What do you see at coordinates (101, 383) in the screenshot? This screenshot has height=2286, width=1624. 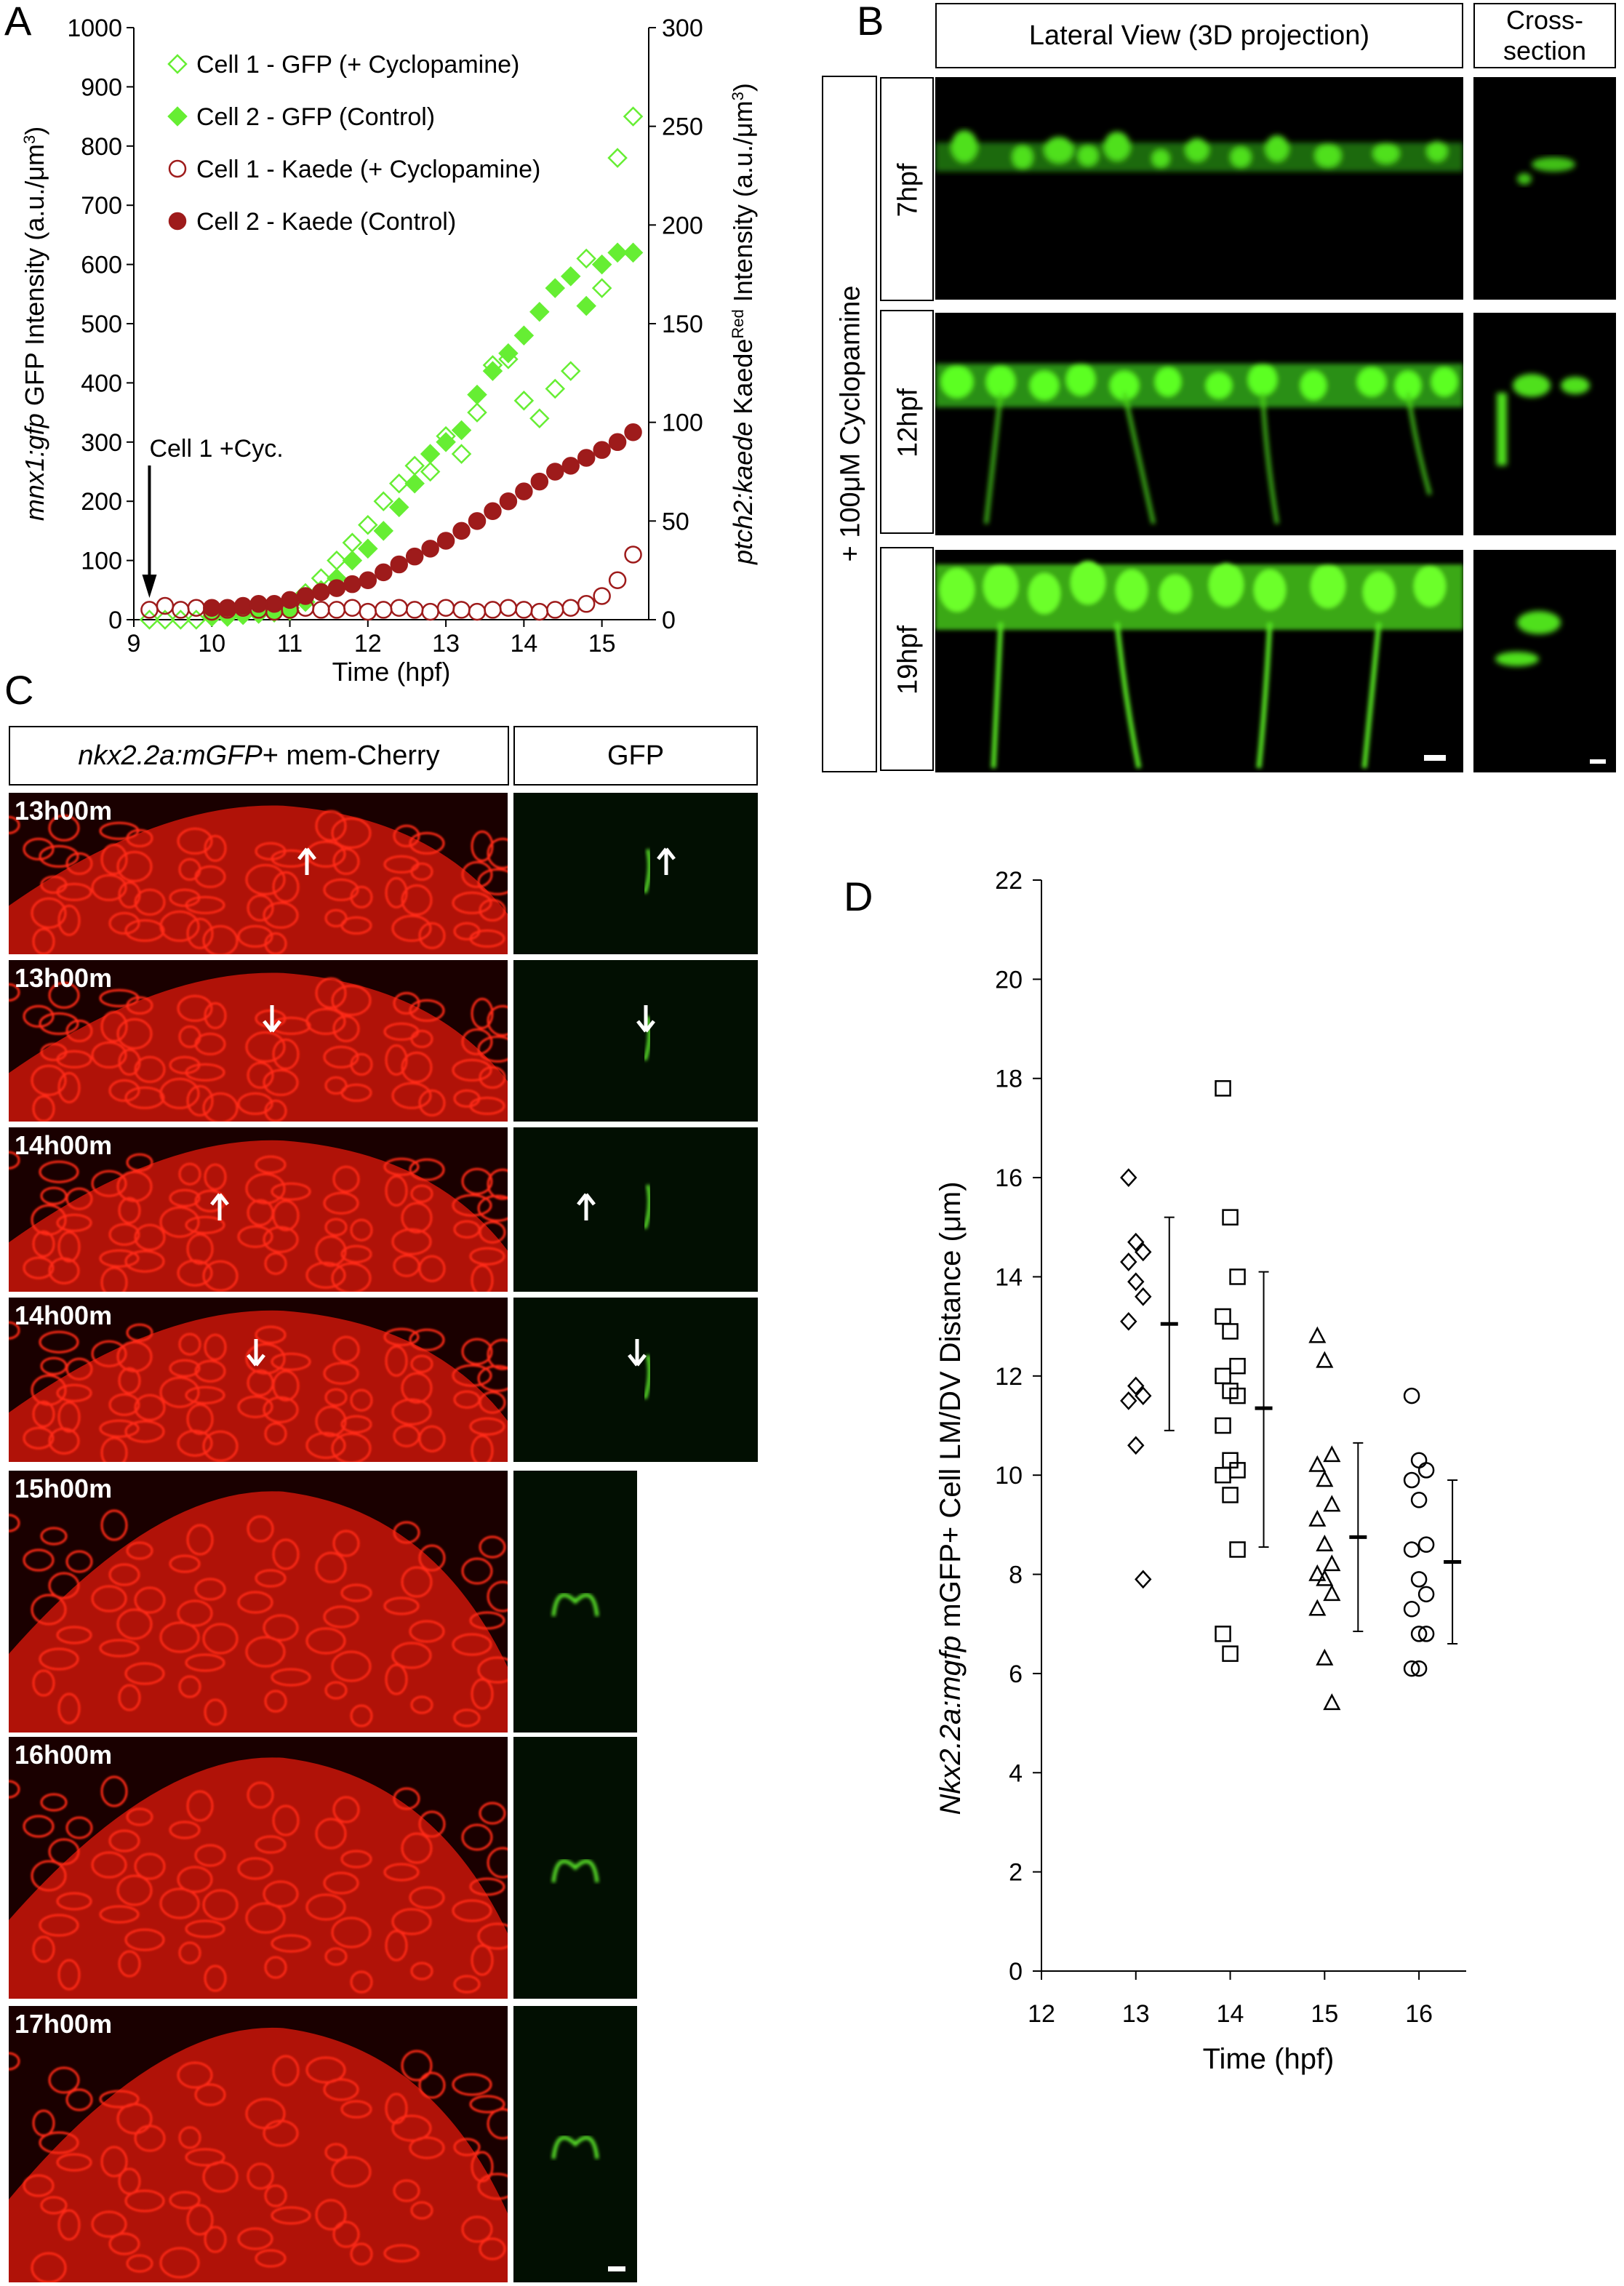 I see `tick-label-left: 400` at bounding box center [101, 383].